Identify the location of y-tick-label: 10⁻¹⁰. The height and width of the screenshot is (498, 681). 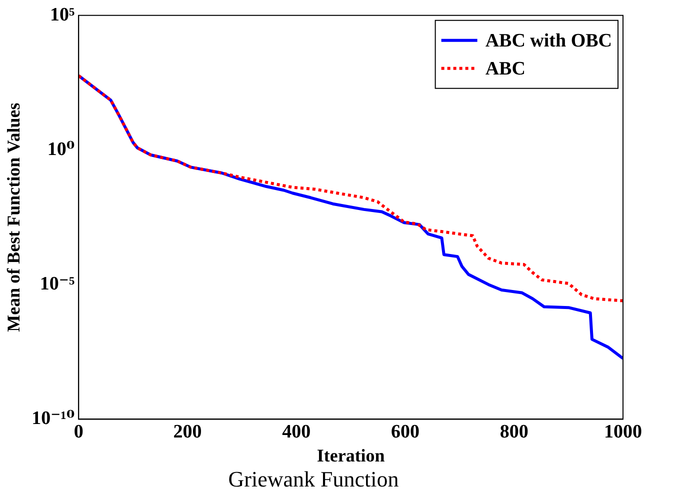
(53, 419).